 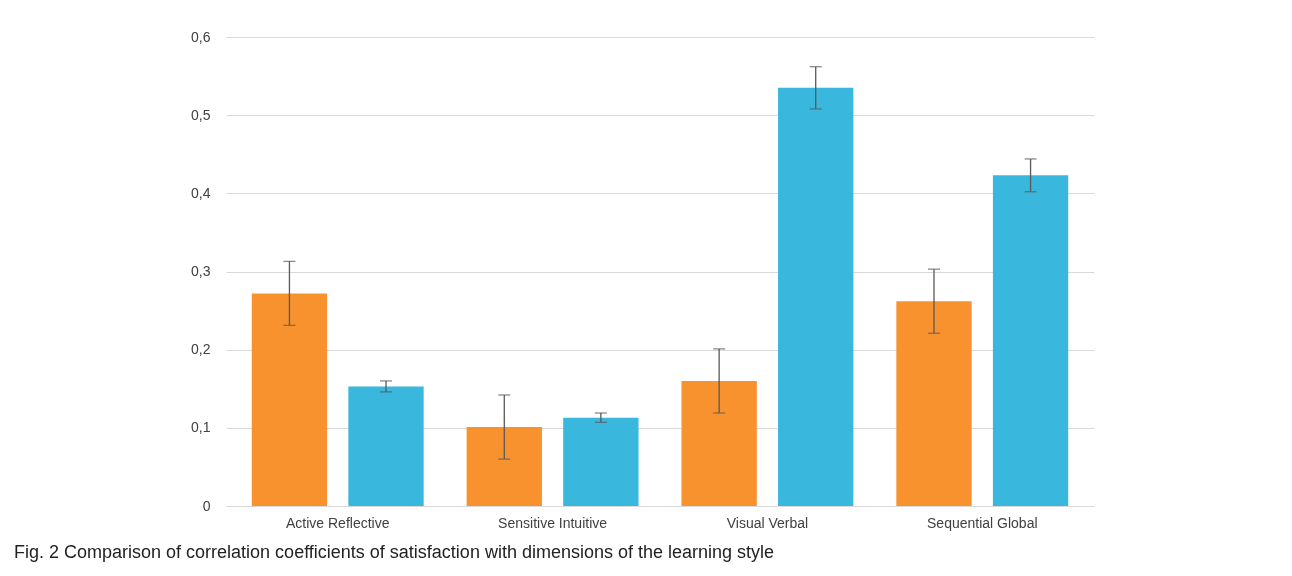 I want to click on y-tick-label: 0,1, so click(x=201, y=427).